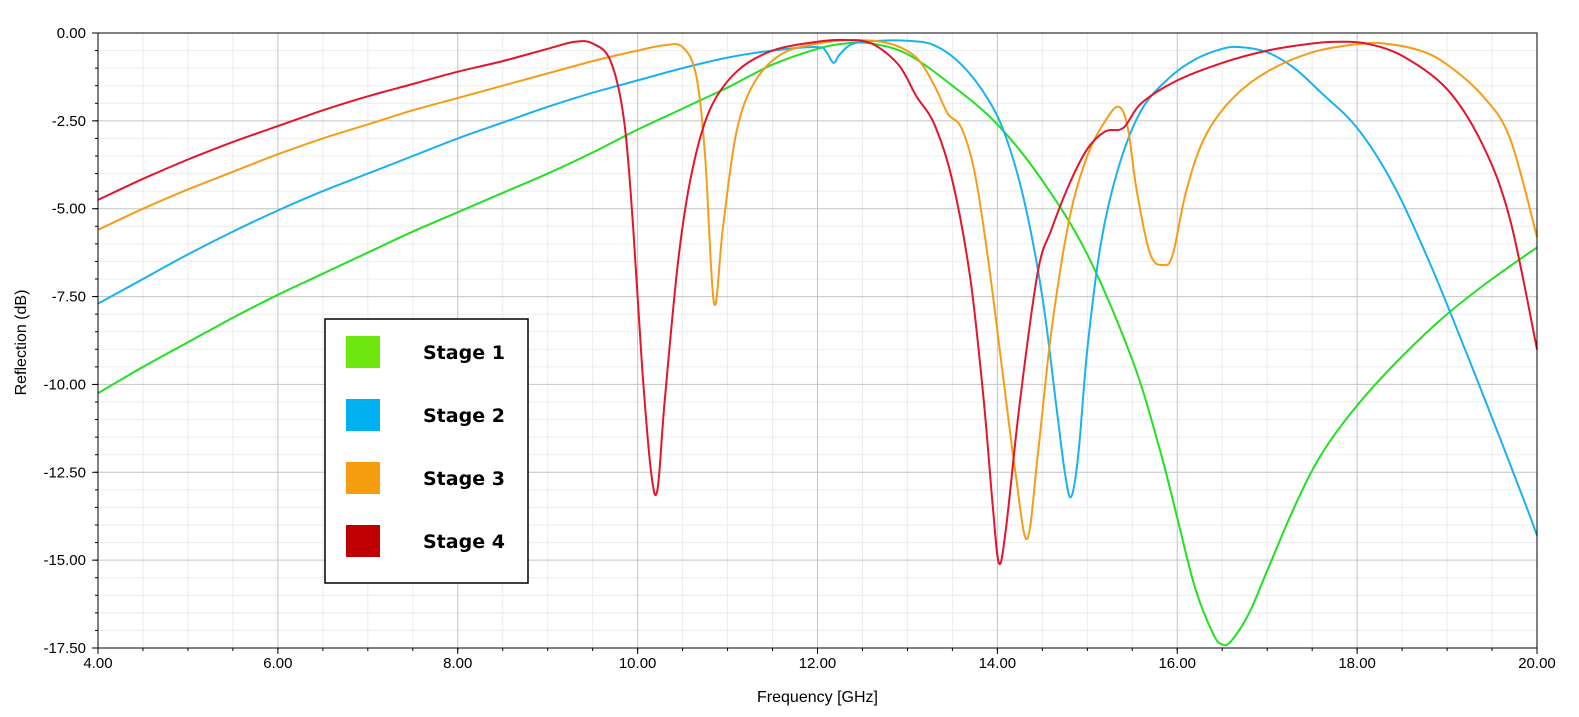 Image resolution: width=1579 pixels, height=717 pixels. I want to click on legend: Stage 1 Stage 2 Stage 3 Stage 4, so click(426, 451).